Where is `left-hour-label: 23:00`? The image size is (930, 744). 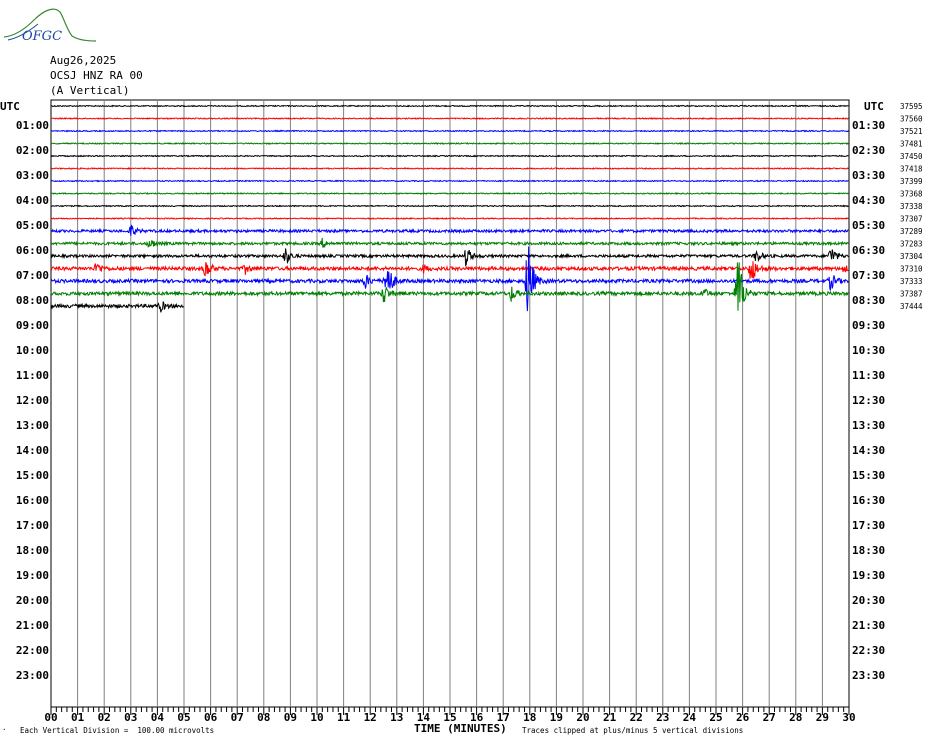
left-hour-label: 23:00 is located at coordinates (32, 675).